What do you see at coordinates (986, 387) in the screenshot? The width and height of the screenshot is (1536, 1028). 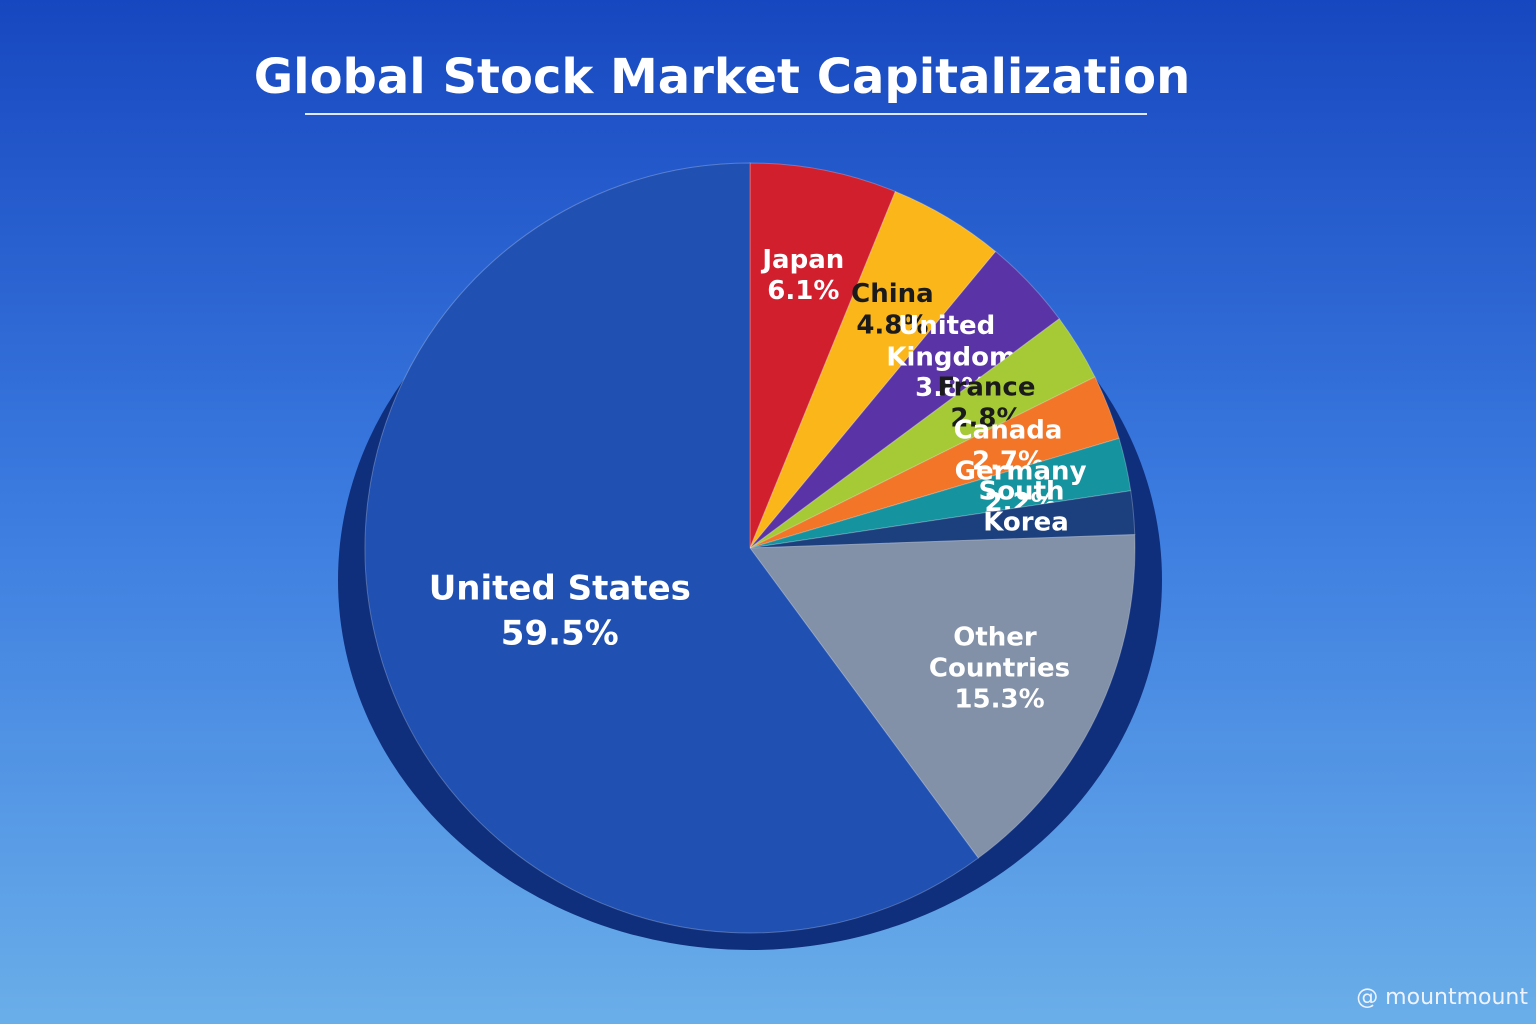 I see `slice-label: France` at bounding box center [986, 387].